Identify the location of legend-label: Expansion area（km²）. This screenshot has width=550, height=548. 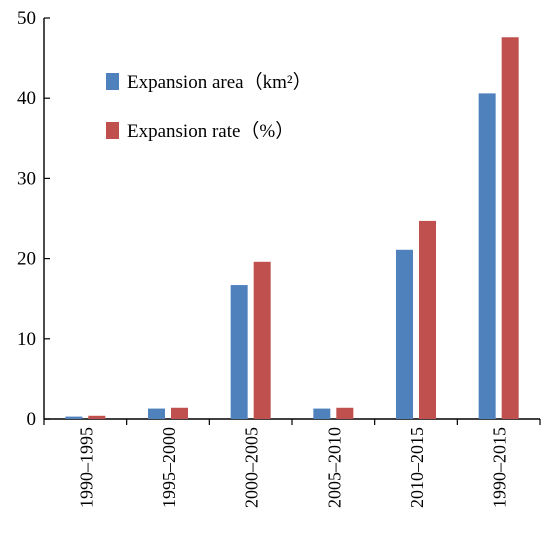
(219, 82).